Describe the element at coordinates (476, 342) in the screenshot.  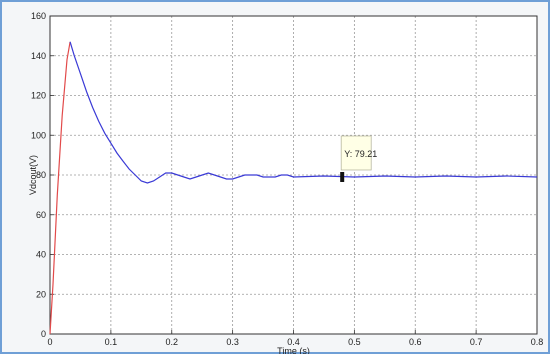
I see `x-tick-label: 0.7` at that location.